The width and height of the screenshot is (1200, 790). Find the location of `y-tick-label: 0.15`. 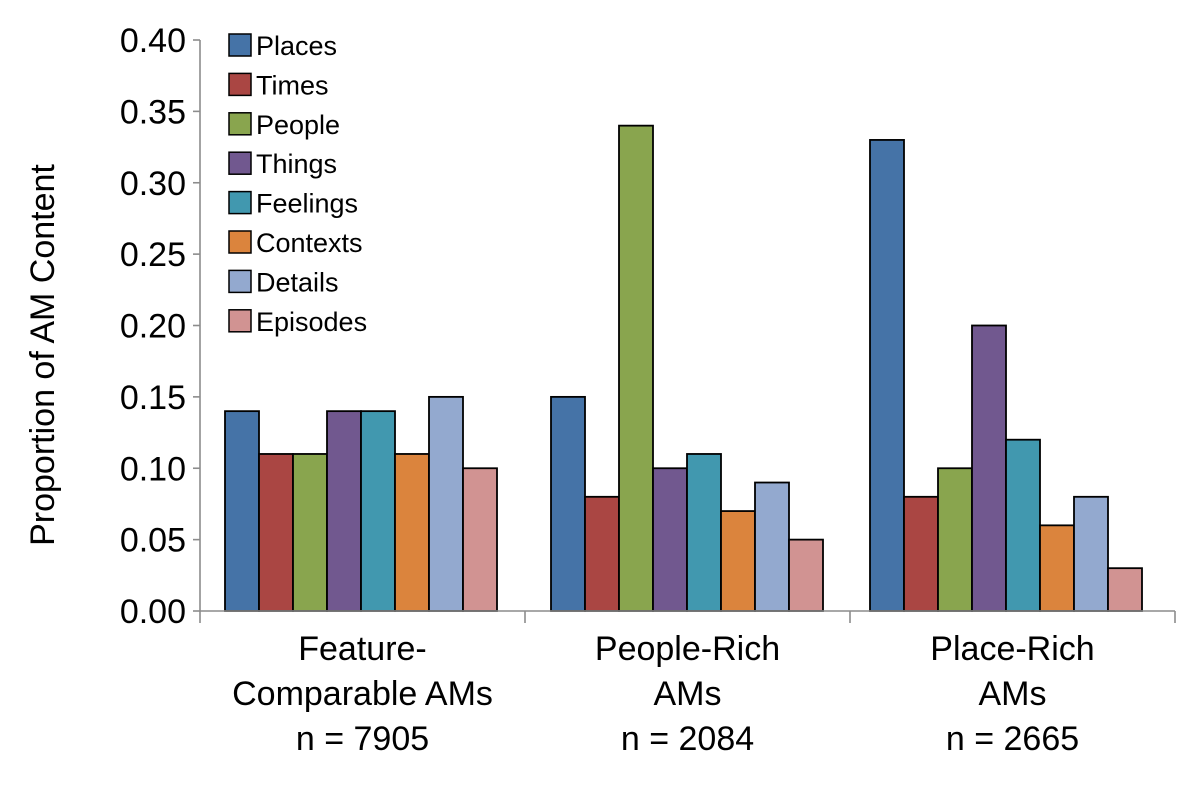

y-tick-label: 0.15 is located at coordinates (153, 398).